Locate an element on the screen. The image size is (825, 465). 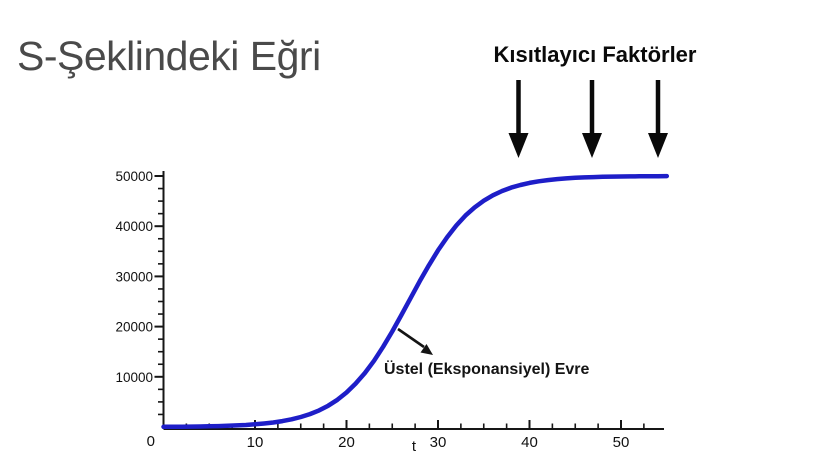
exponential-phase-label: Üstel (Eksponansiyel) Evre is located at coordinates (487, 369).